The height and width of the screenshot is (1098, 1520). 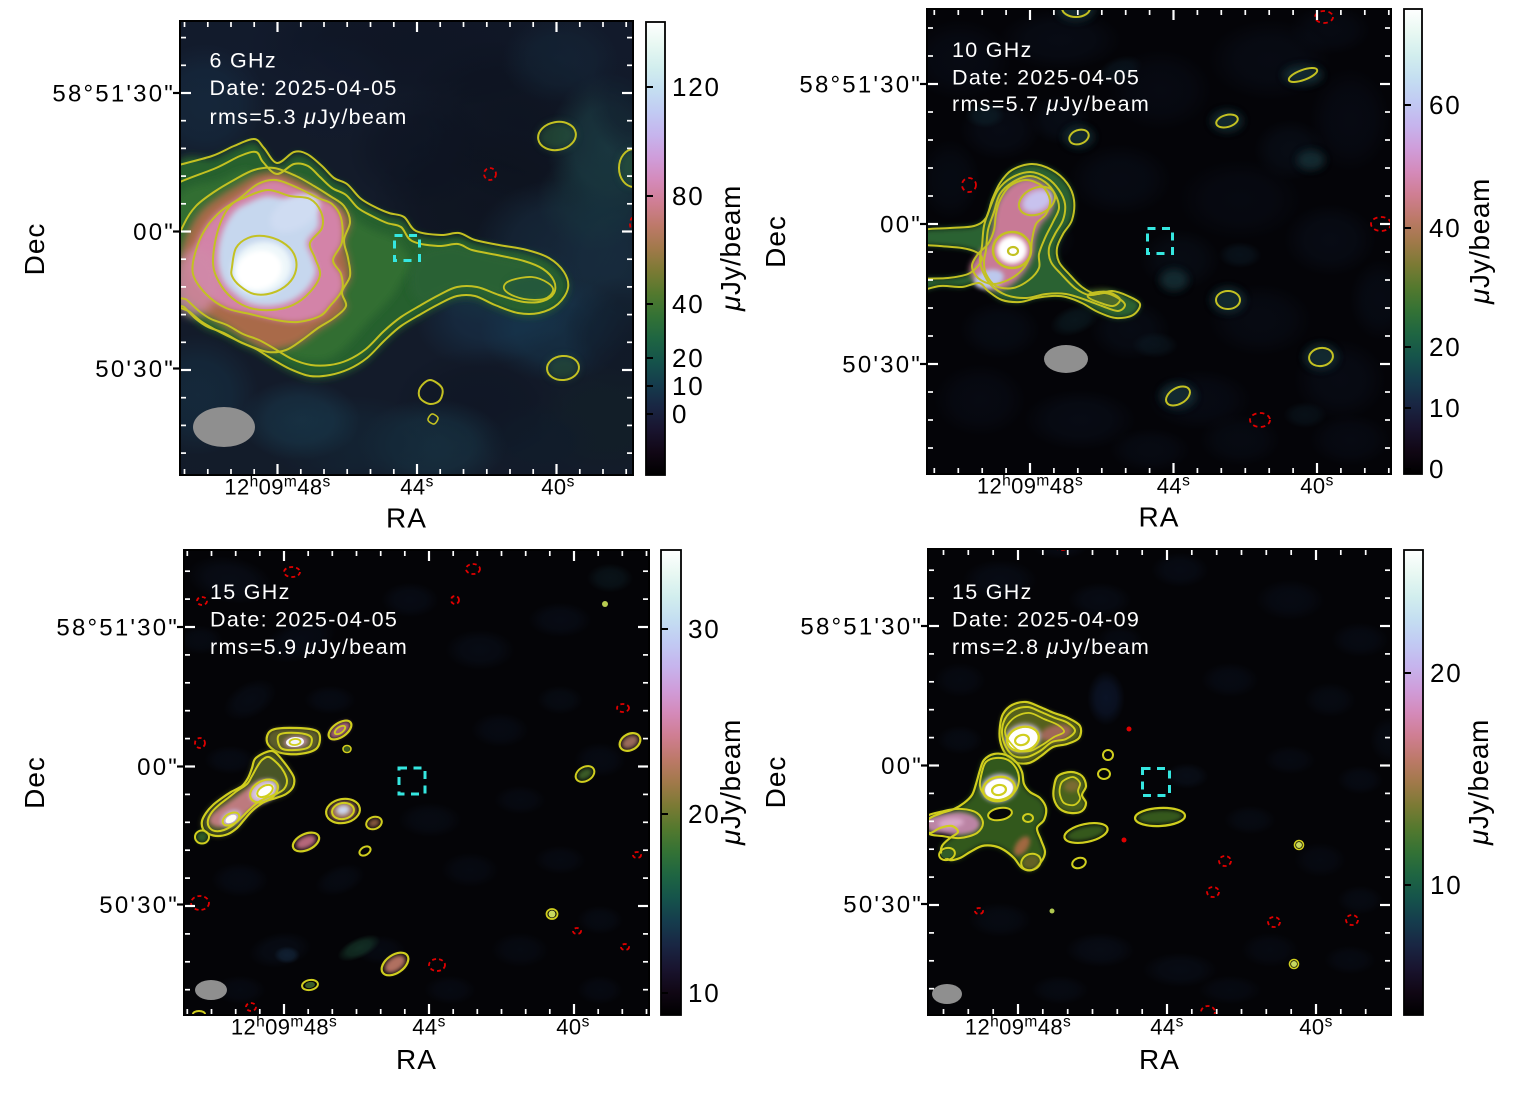 I want to click on svg-text: rms=5.7 μJy/beam, so click(x=1051, y=104).